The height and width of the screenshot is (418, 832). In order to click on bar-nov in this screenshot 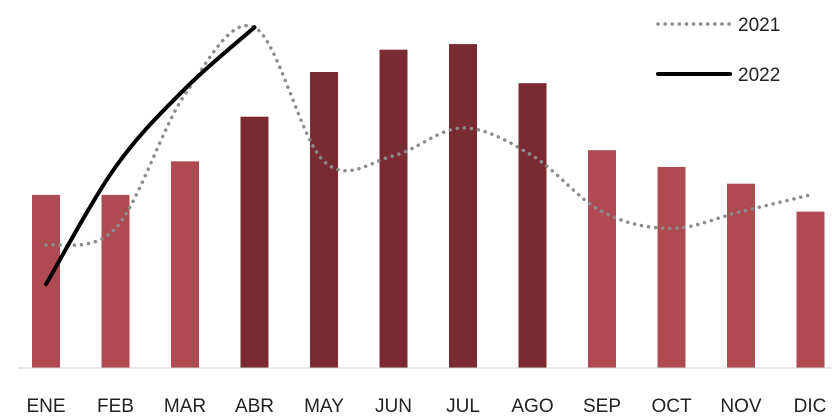, I will do `click(741, 275)`.